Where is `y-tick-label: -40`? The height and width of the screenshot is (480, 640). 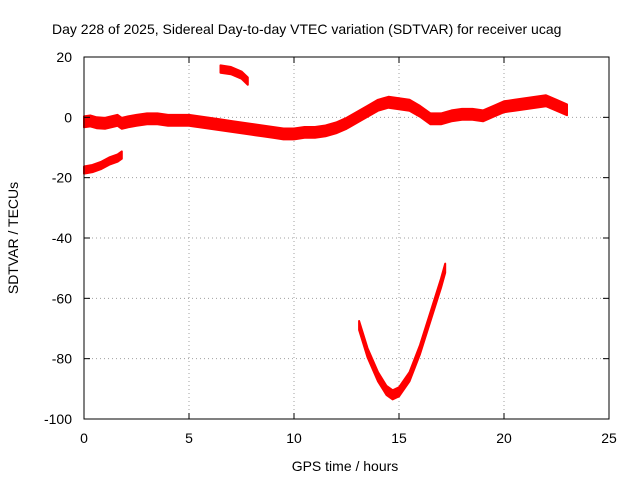
y-tick-label: -40 is located at coordinates (62, 238).